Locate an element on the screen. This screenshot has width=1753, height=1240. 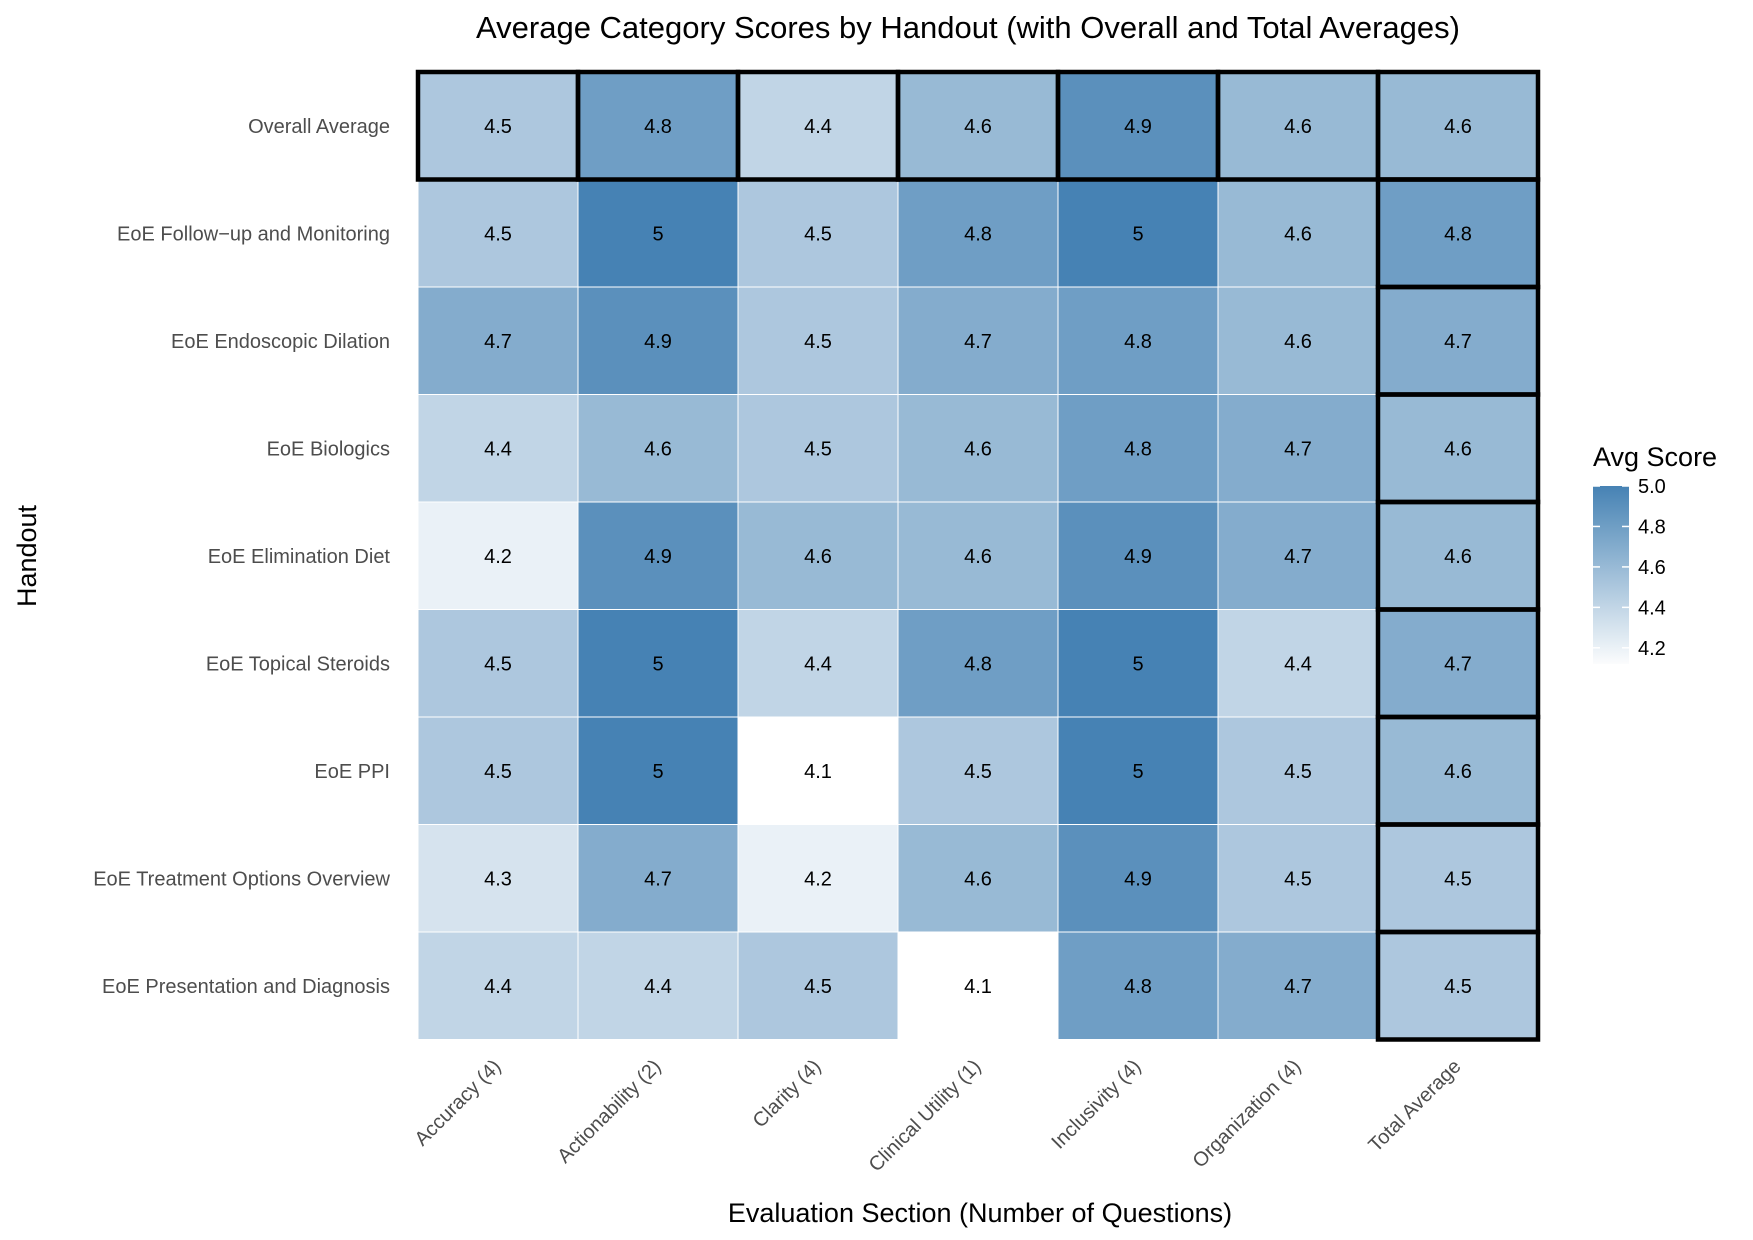
column-label: Clinical Utility (1) is located at coordinates (925, 1115).